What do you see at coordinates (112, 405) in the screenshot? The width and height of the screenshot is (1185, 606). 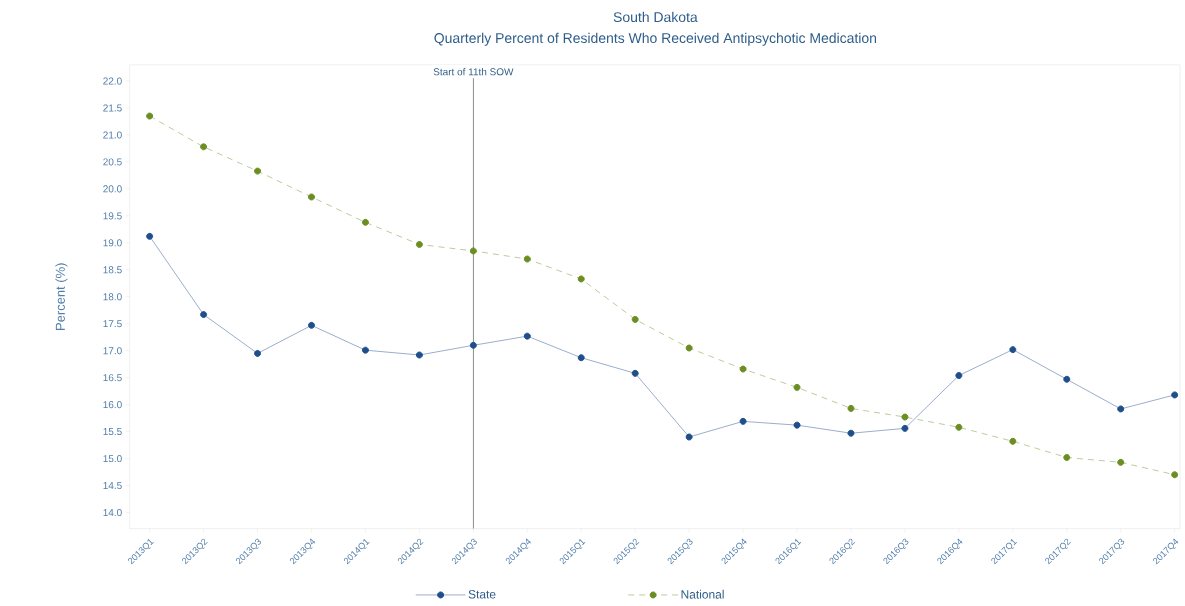 I see `y-tick-label: 16.0` at bounding box center [112, 405].